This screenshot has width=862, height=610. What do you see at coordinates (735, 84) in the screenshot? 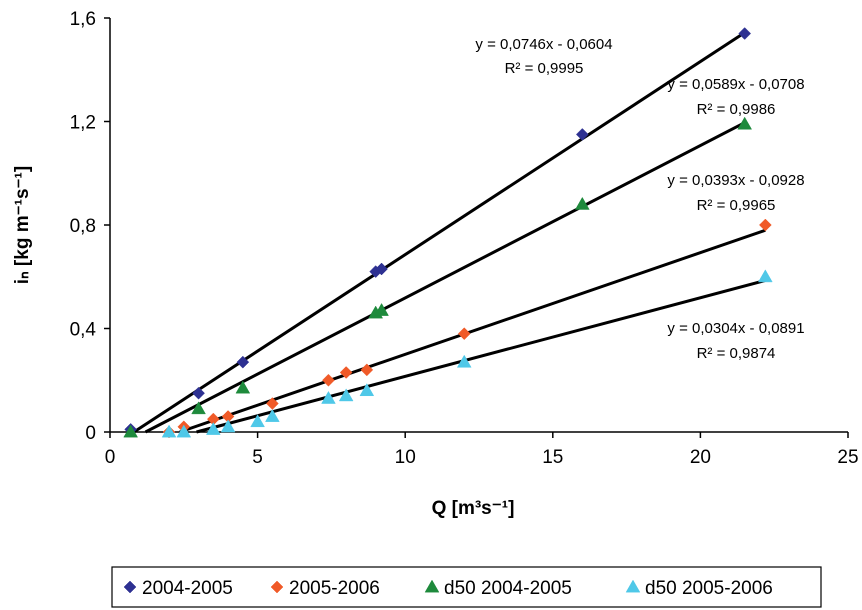
I see `trendline-equation: y = 0,0589x - 0,0708` at bounding box center [735, 84].